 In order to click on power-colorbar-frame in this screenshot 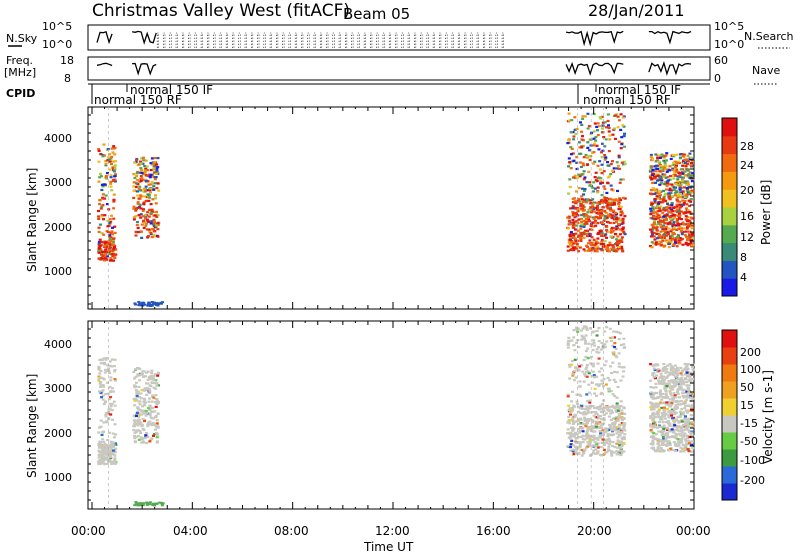, I will do `click(729, 207)`.